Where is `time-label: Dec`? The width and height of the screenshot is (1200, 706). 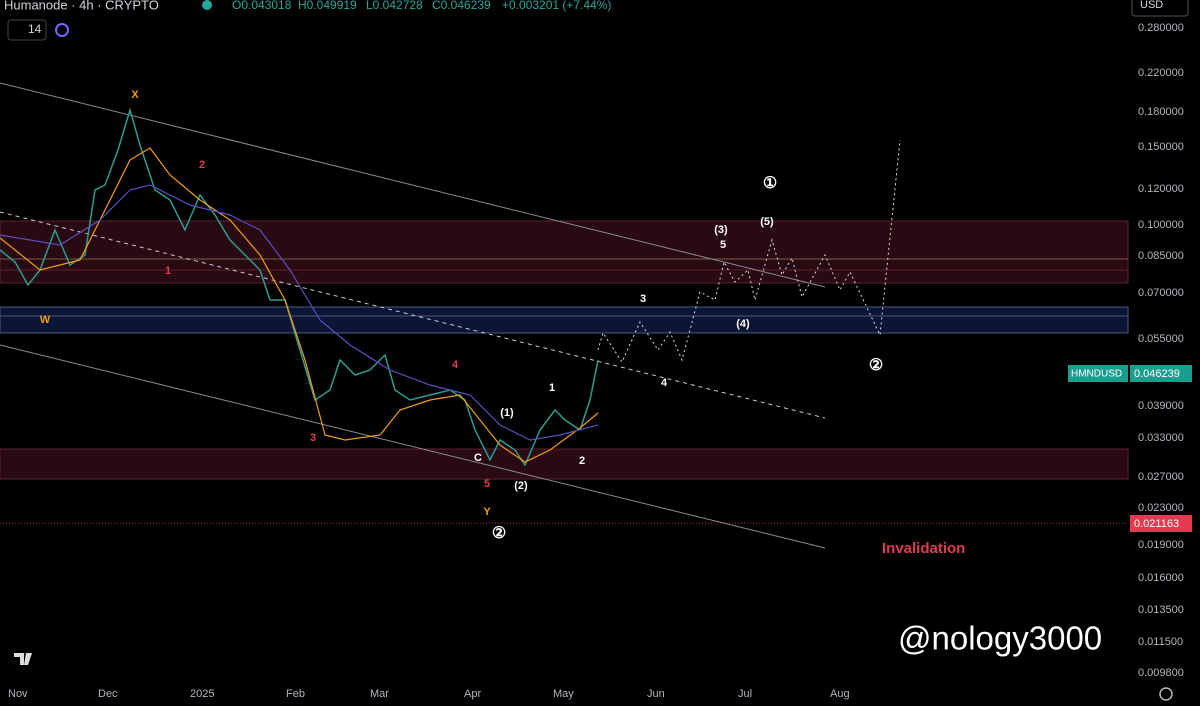 time-label: Dec is located at coordinates (108, 694).